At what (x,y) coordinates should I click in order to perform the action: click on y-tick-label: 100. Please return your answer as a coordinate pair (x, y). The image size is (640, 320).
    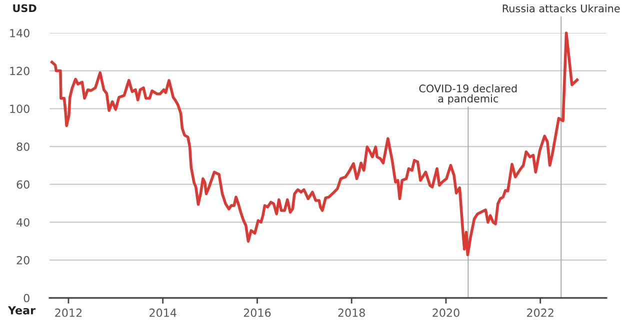
    Looking at the image, I should click on (20, 109).